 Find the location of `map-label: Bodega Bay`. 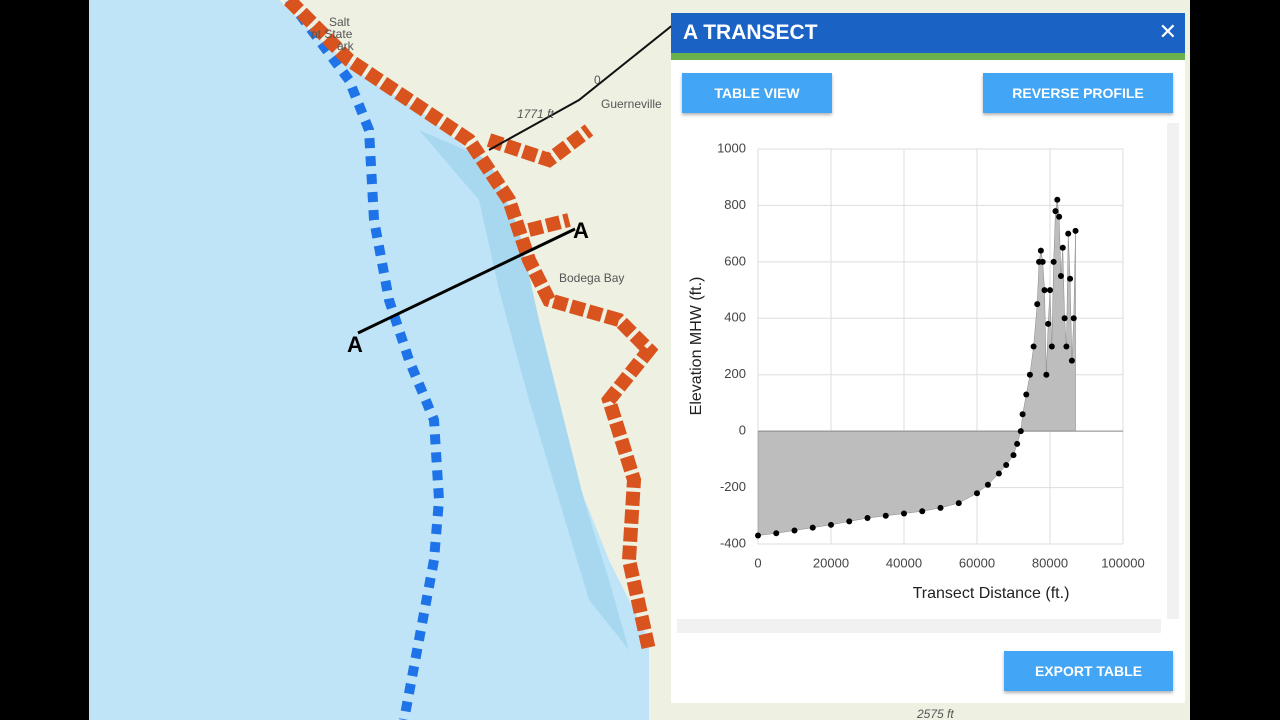

map-label: Bodega Bay is located at coordinates (591, 278).